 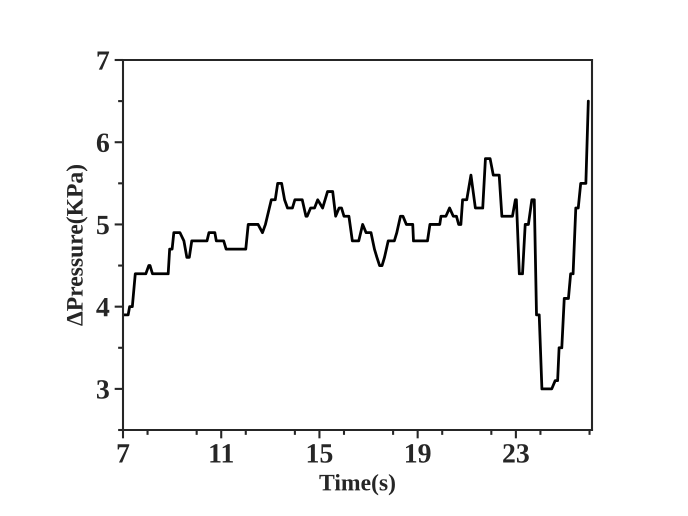 I want to click on y-tick-label: 3, so click(x=102, y=389).